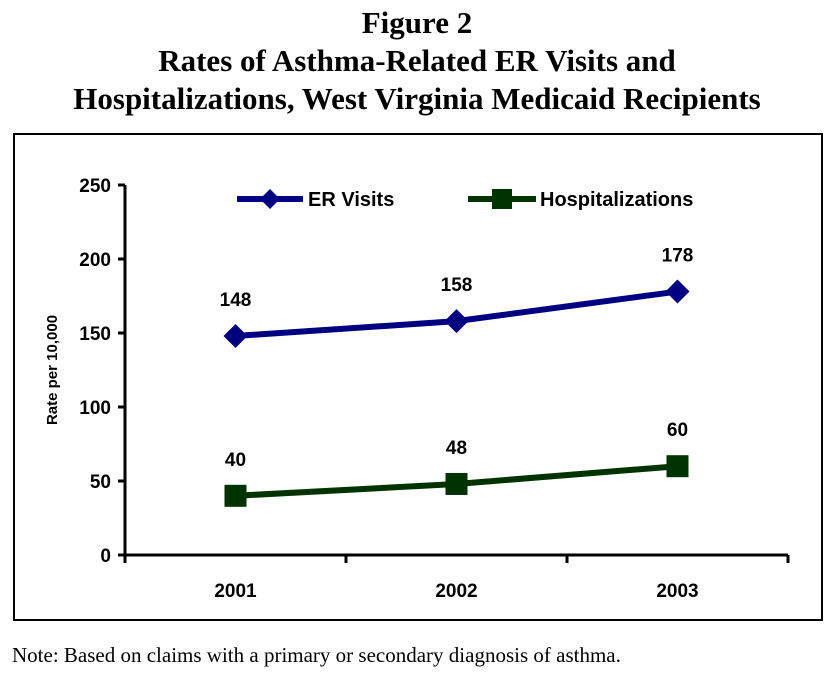  Describe the element at coordinates (502, 199) in the screenshot. I see `legend-square-icon` at that location.